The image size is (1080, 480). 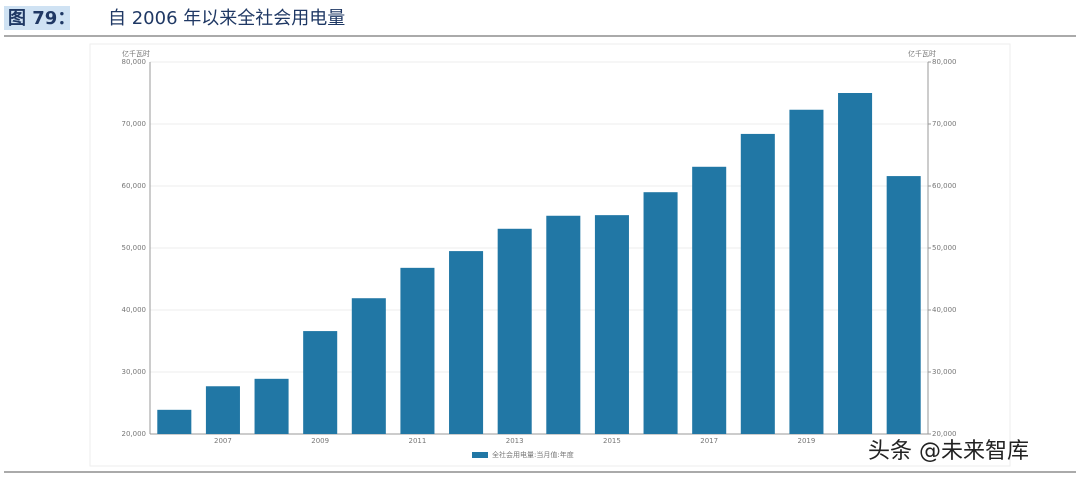 What do you see at coordinates (944, 310) in the screenshot?
I see `y2-tick-label: 40,000` at bounding box center [944, 310].